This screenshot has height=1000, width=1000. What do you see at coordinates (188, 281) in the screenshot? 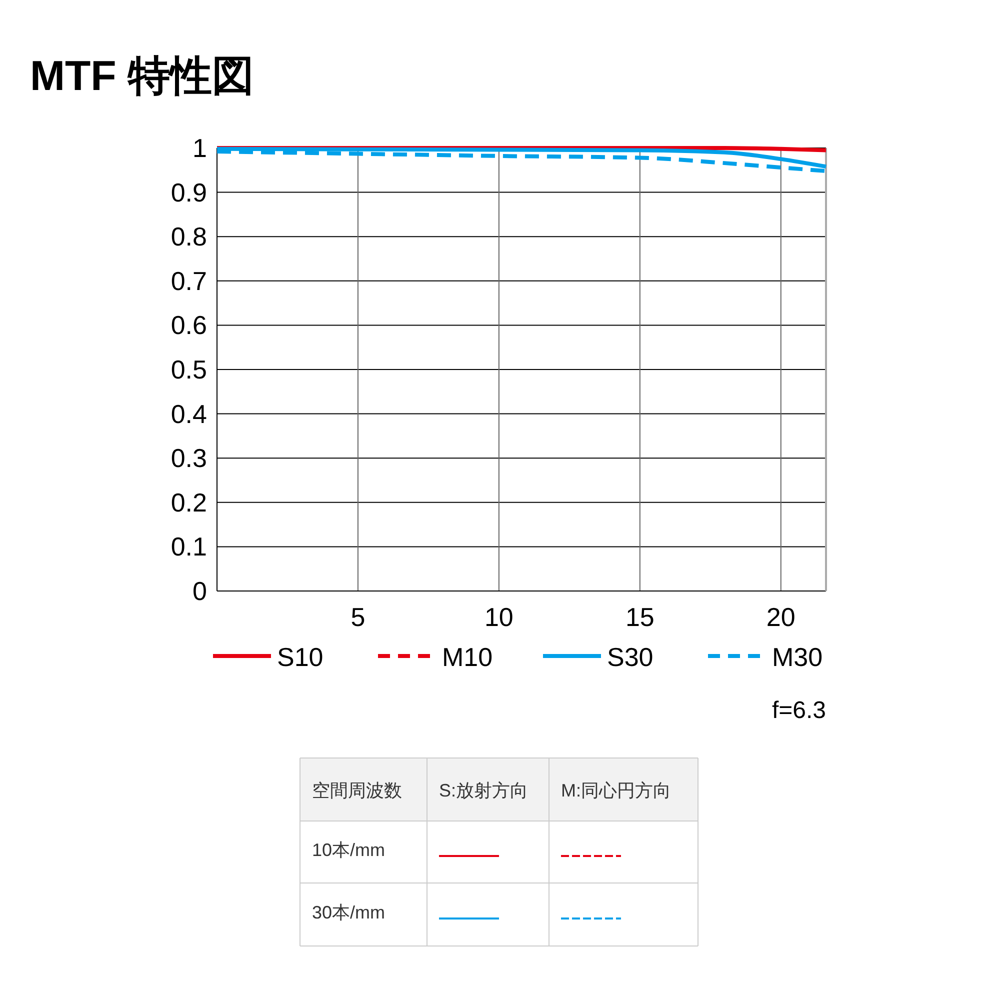
I see `y-tick-label: 0.7` at bounding box center [188, 281].